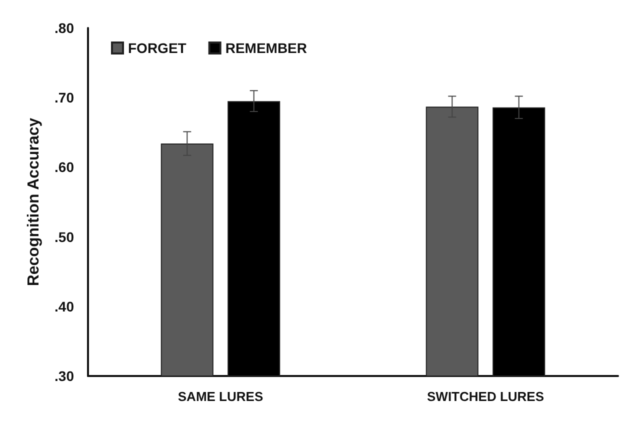 This screenshot has height=431, width=638. I want to click on y-tick-label: .60, so click(64, 167).